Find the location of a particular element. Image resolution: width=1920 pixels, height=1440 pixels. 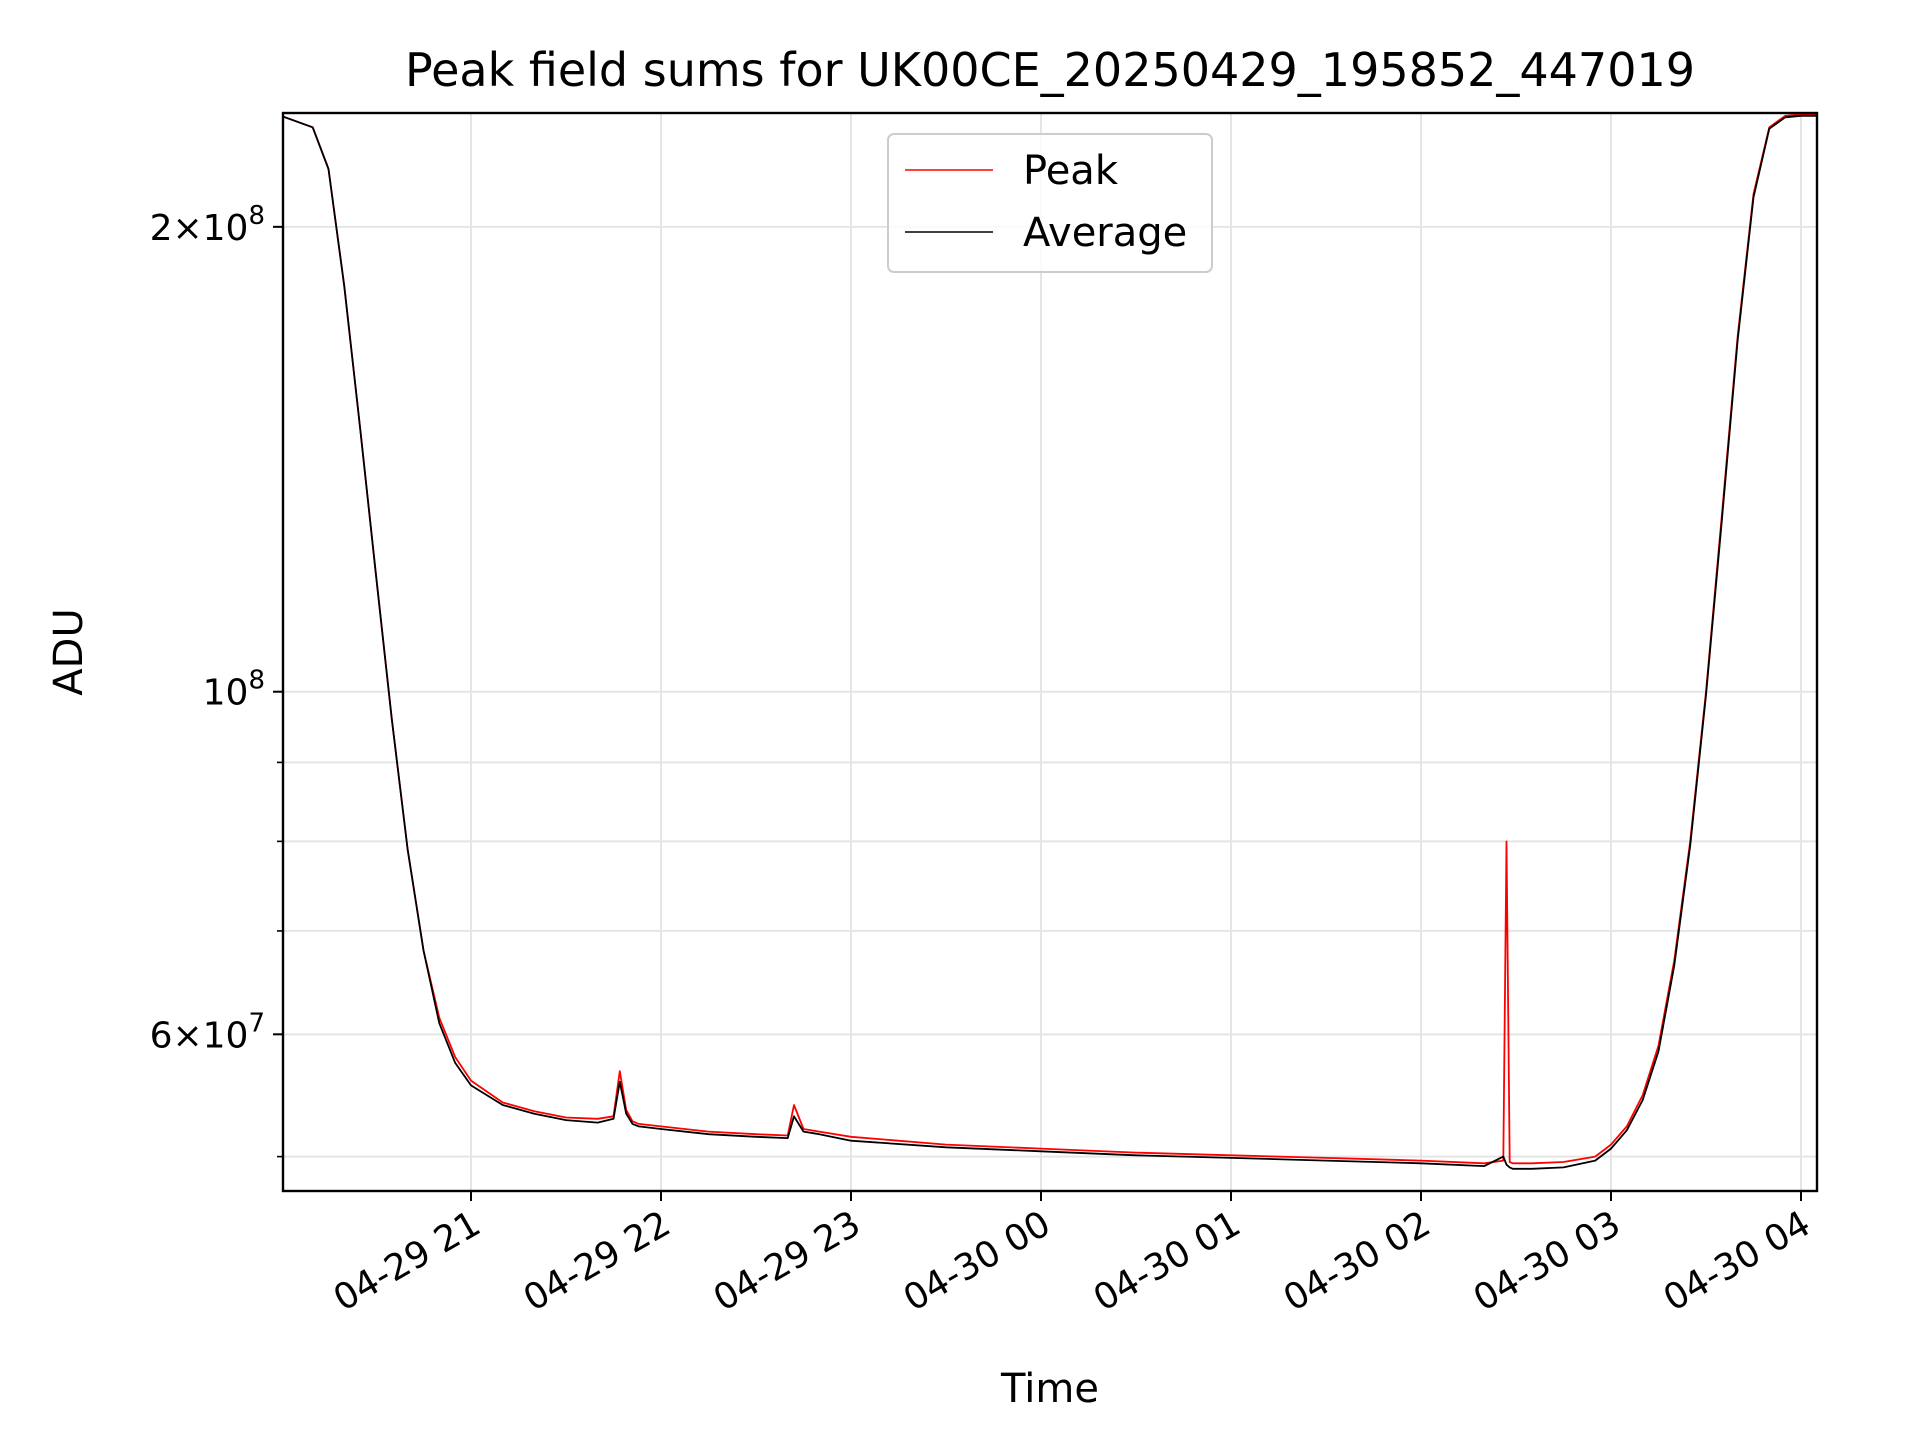

x-axis-label: Time is located at coordinates (1049, 1389).